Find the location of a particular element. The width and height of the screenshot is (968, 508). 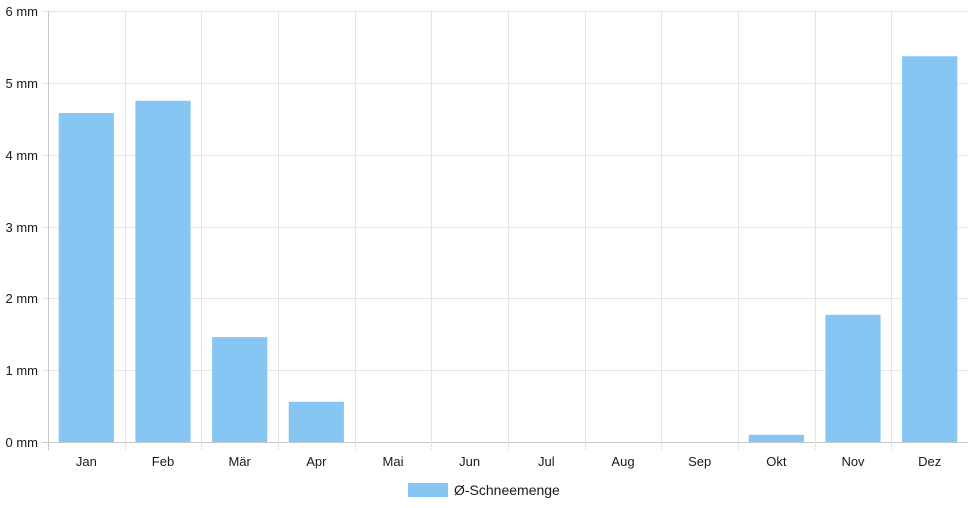

bar-mär is located at coordinates (240, 389).